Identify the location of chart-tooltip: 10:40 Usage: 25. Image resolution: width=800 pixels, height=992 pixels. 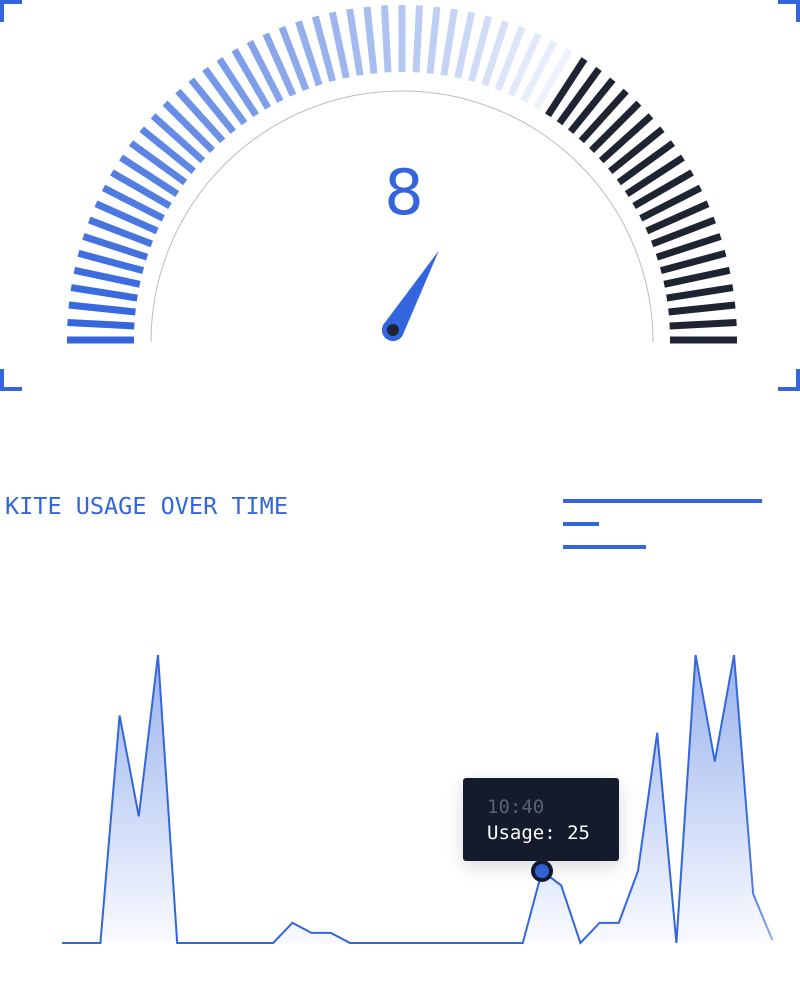
(541, 819).